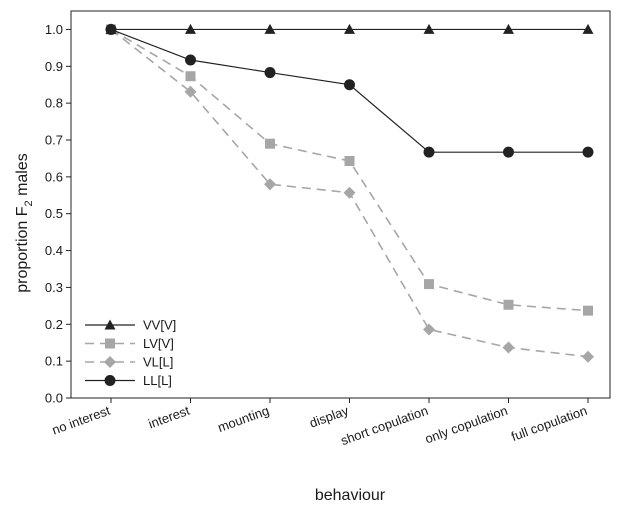 This screenshot has height=513, width=625. I want to click on y-tick-label: 0.7, so click(54, 140).